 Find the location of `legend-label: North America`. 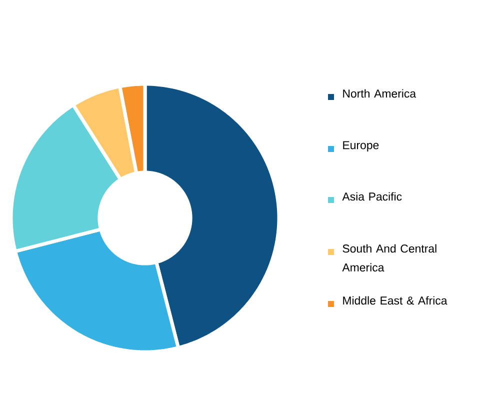

legend-label: North America is located at coordinates (379, 93).